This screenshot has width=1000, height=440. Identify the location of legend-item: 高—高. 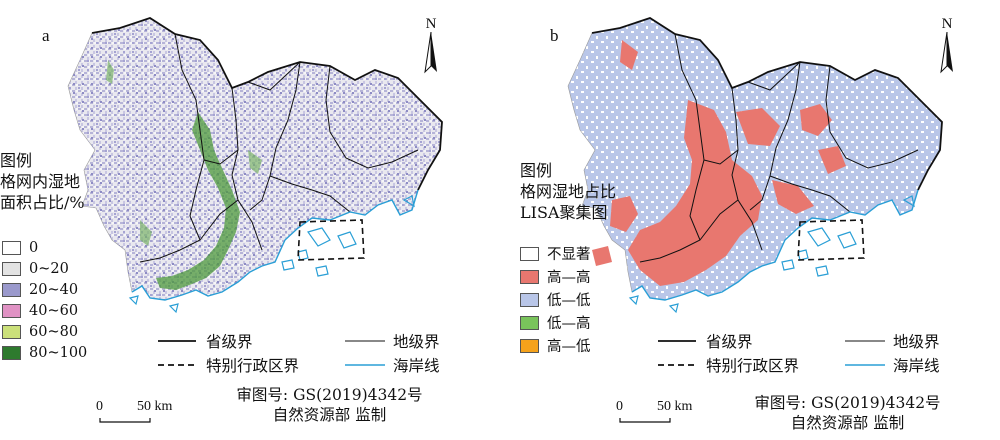
(555, 276).